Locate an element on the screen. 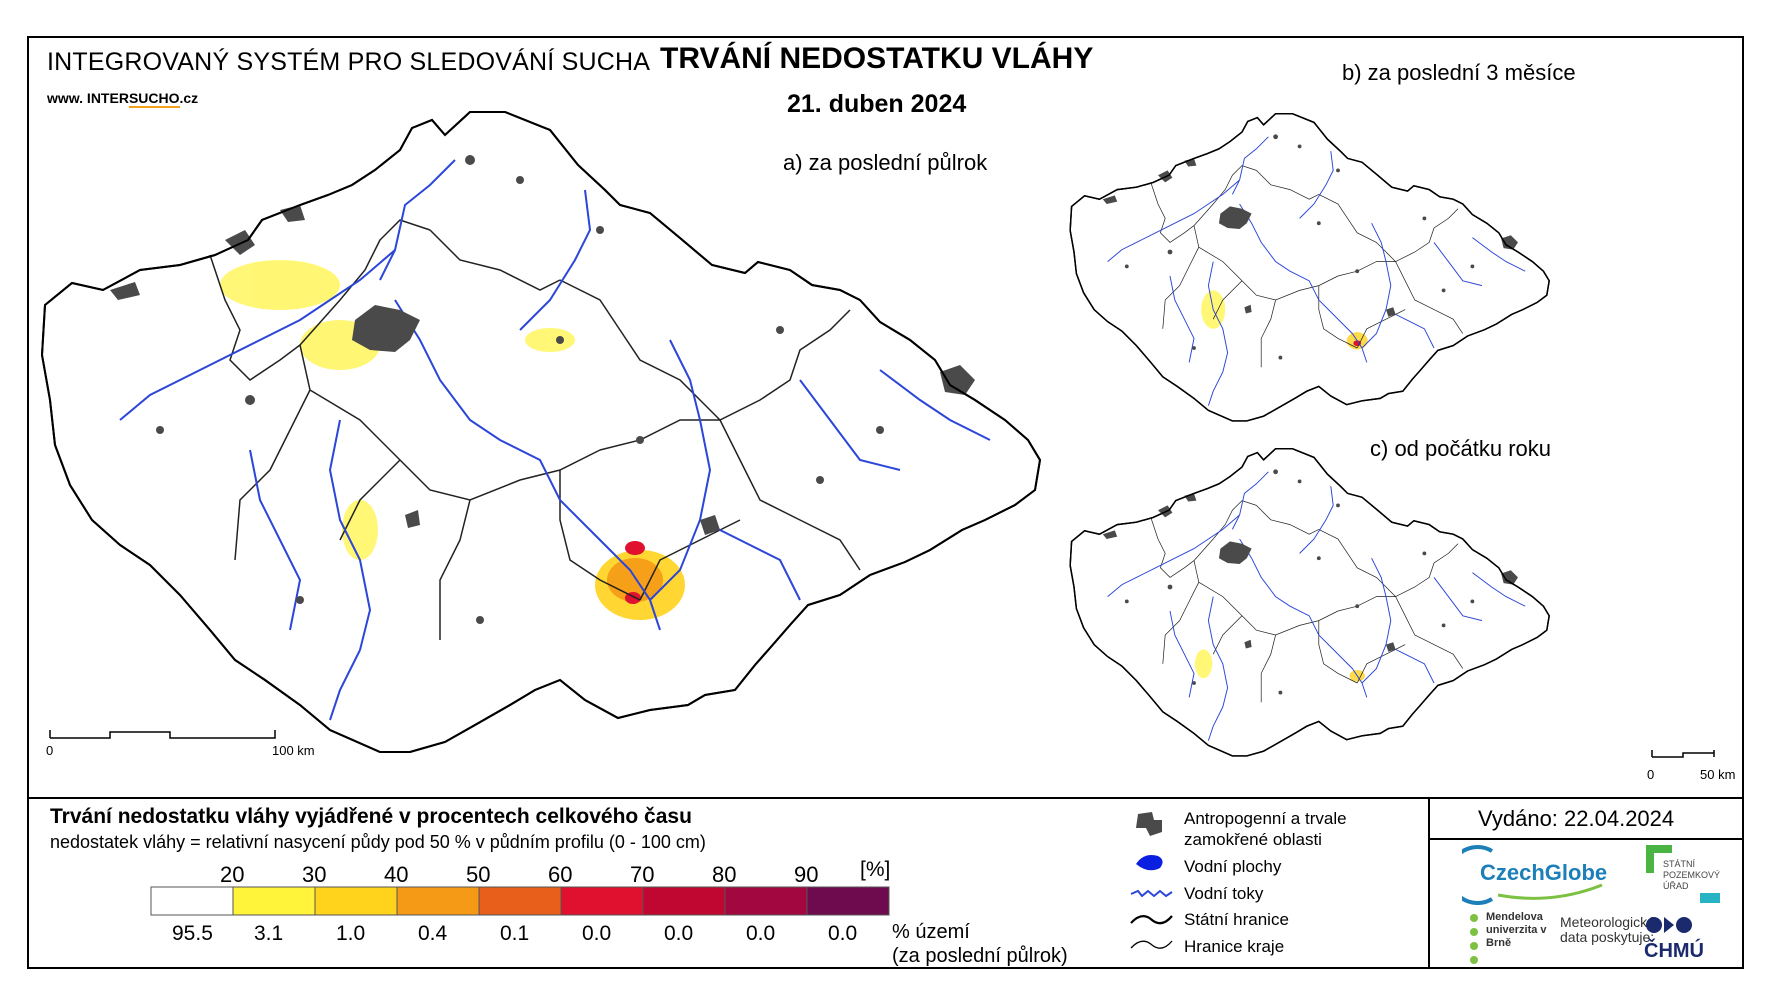 The image size is (1772, 1003). system-name: INTEGROVANÝ SYSTÉM PRO SLEDOVÁNÍ SUCHA is located at coordinates (349, 62).